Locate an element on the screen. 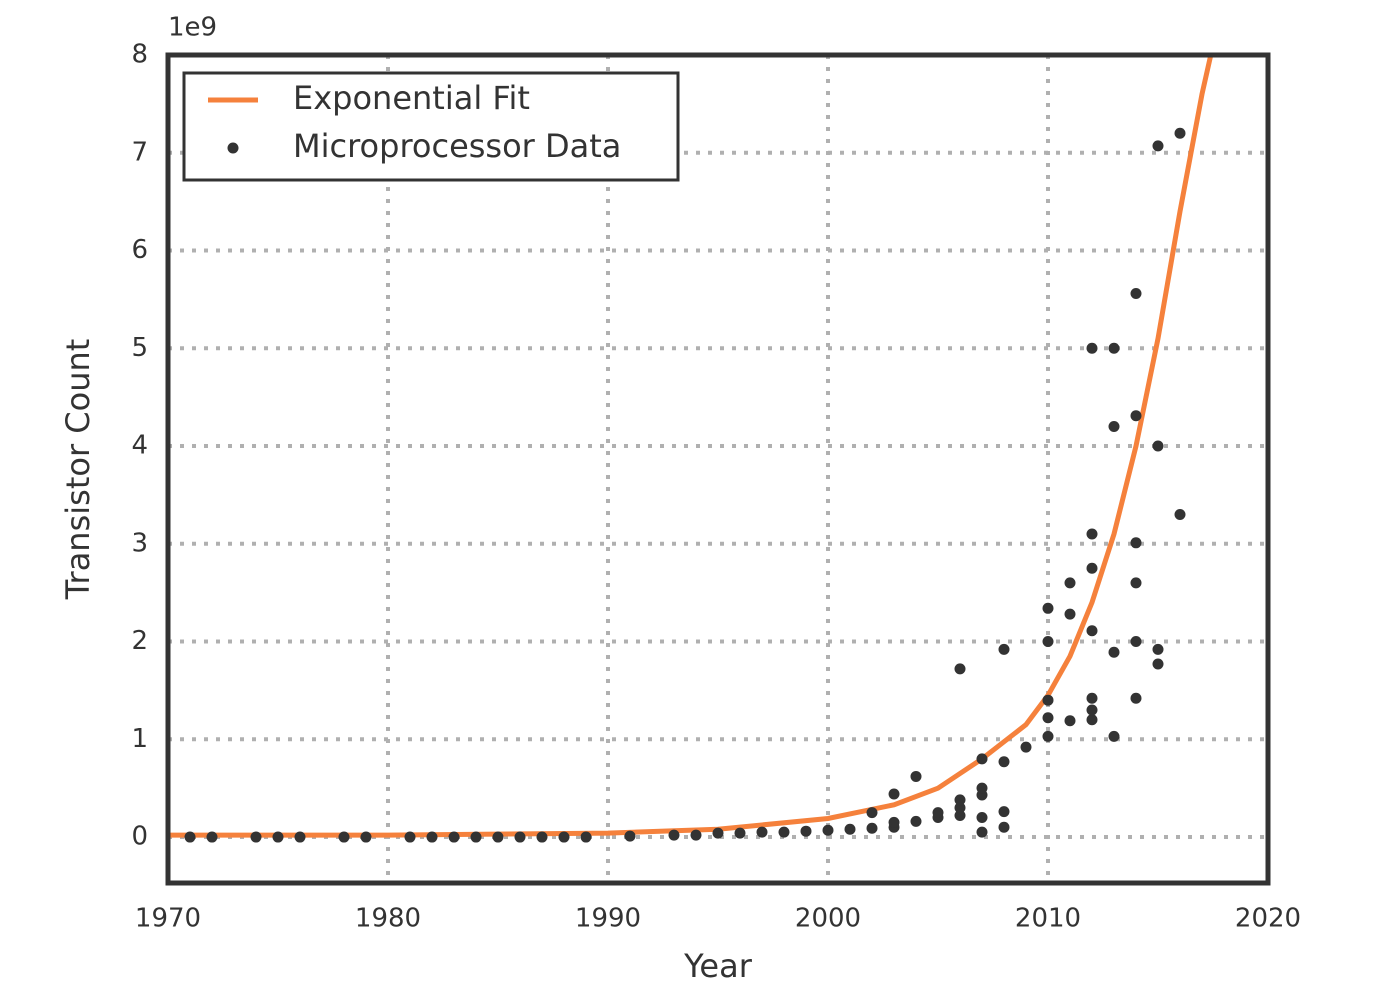  x-tick-label: 2000 is located at coordinates (828, 919).